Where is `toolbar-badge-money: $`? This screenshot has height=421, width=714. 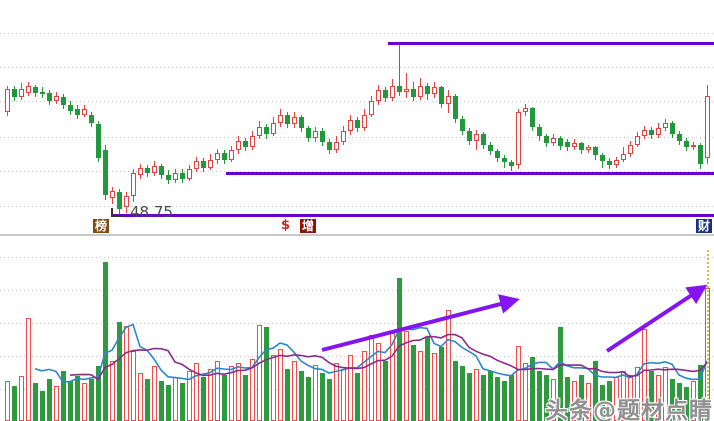
toolbar-badge-money: $ is located at coordinates (286, 225).